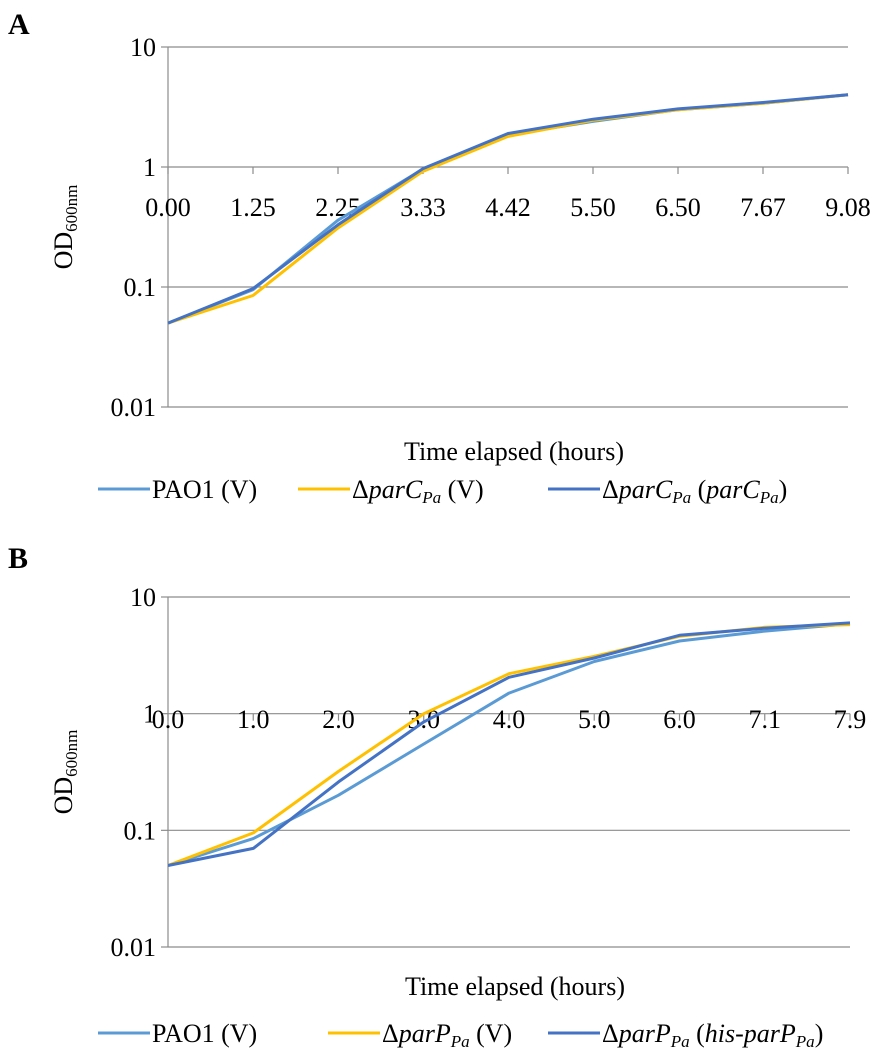 The image size is (889, 1057). I want to click on panel-letter: A, so click(19, 24).